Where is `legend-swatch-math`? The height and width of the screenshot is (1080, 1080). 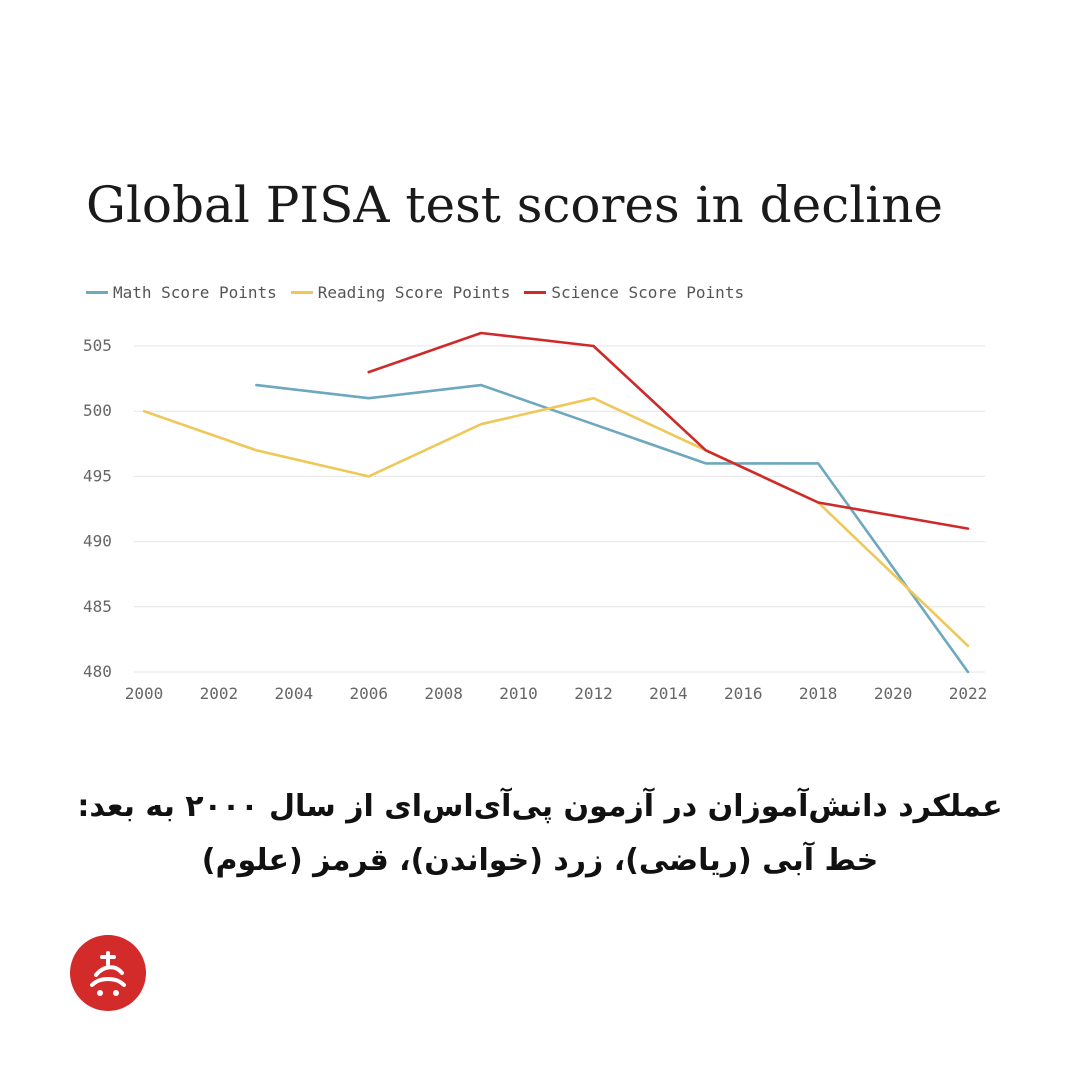
legend-swatch-math is located at coordinates (97, 292).